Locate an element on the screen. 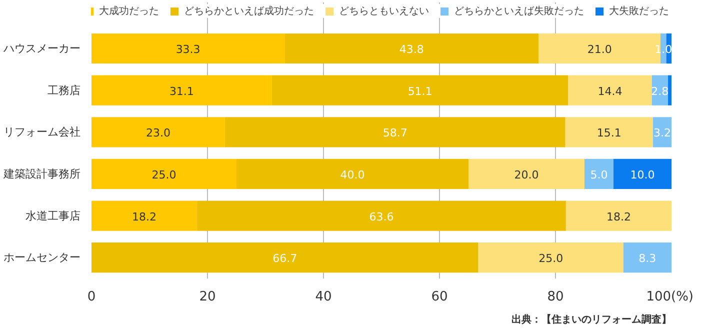 Image resolution: width=706 pixels, height=336 pixels. x-tick-label: 100(%) is located at coordinates (670, 297).